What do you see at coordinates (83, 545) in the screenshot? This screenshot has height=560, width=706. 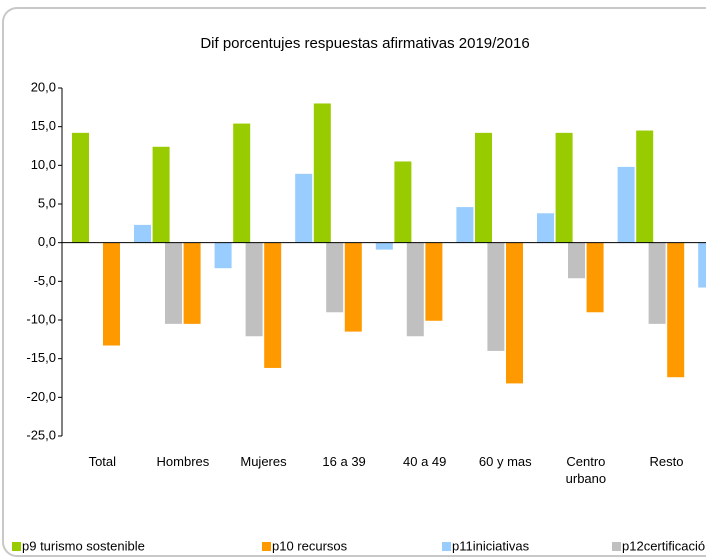 I see `legend-label: p9 turismo sostenible` at bounding box center [83, 545].